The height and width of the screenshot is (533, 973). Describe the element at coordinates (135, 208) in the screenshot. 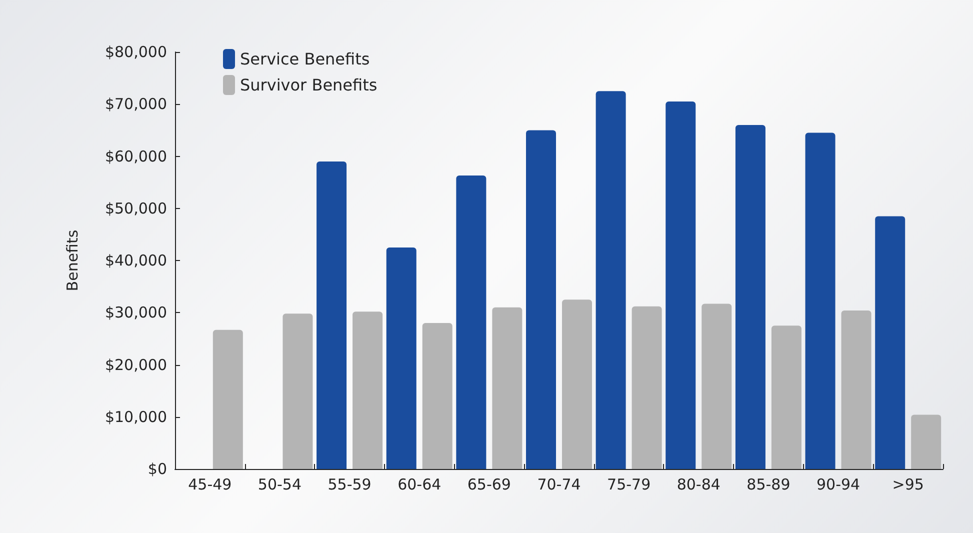

I see `y-tick-label: $50,000` at that location.